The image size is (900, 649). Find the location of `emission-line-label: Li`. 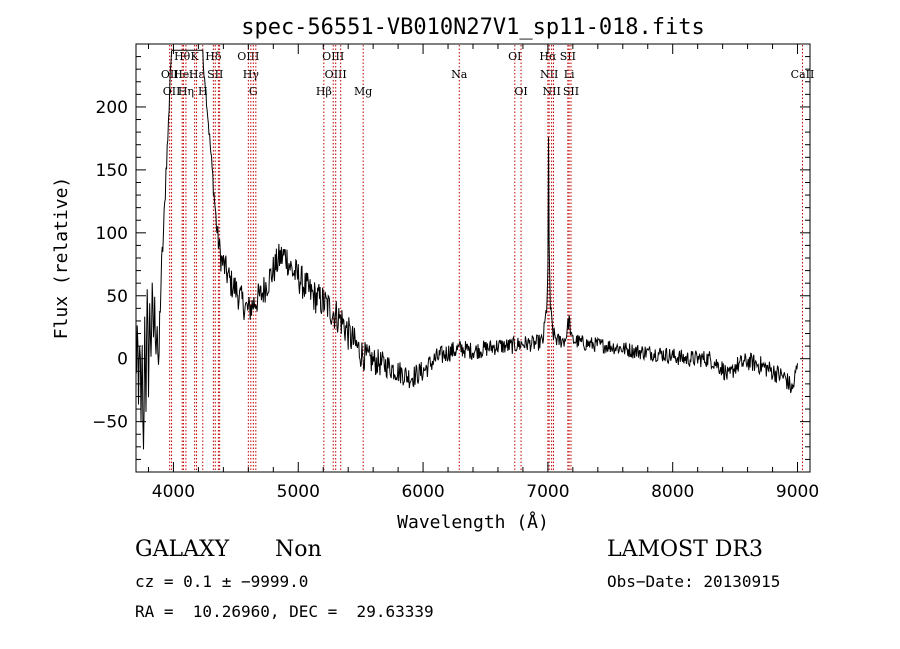

emission-line-label: Li is located at coordinates (569, 74).